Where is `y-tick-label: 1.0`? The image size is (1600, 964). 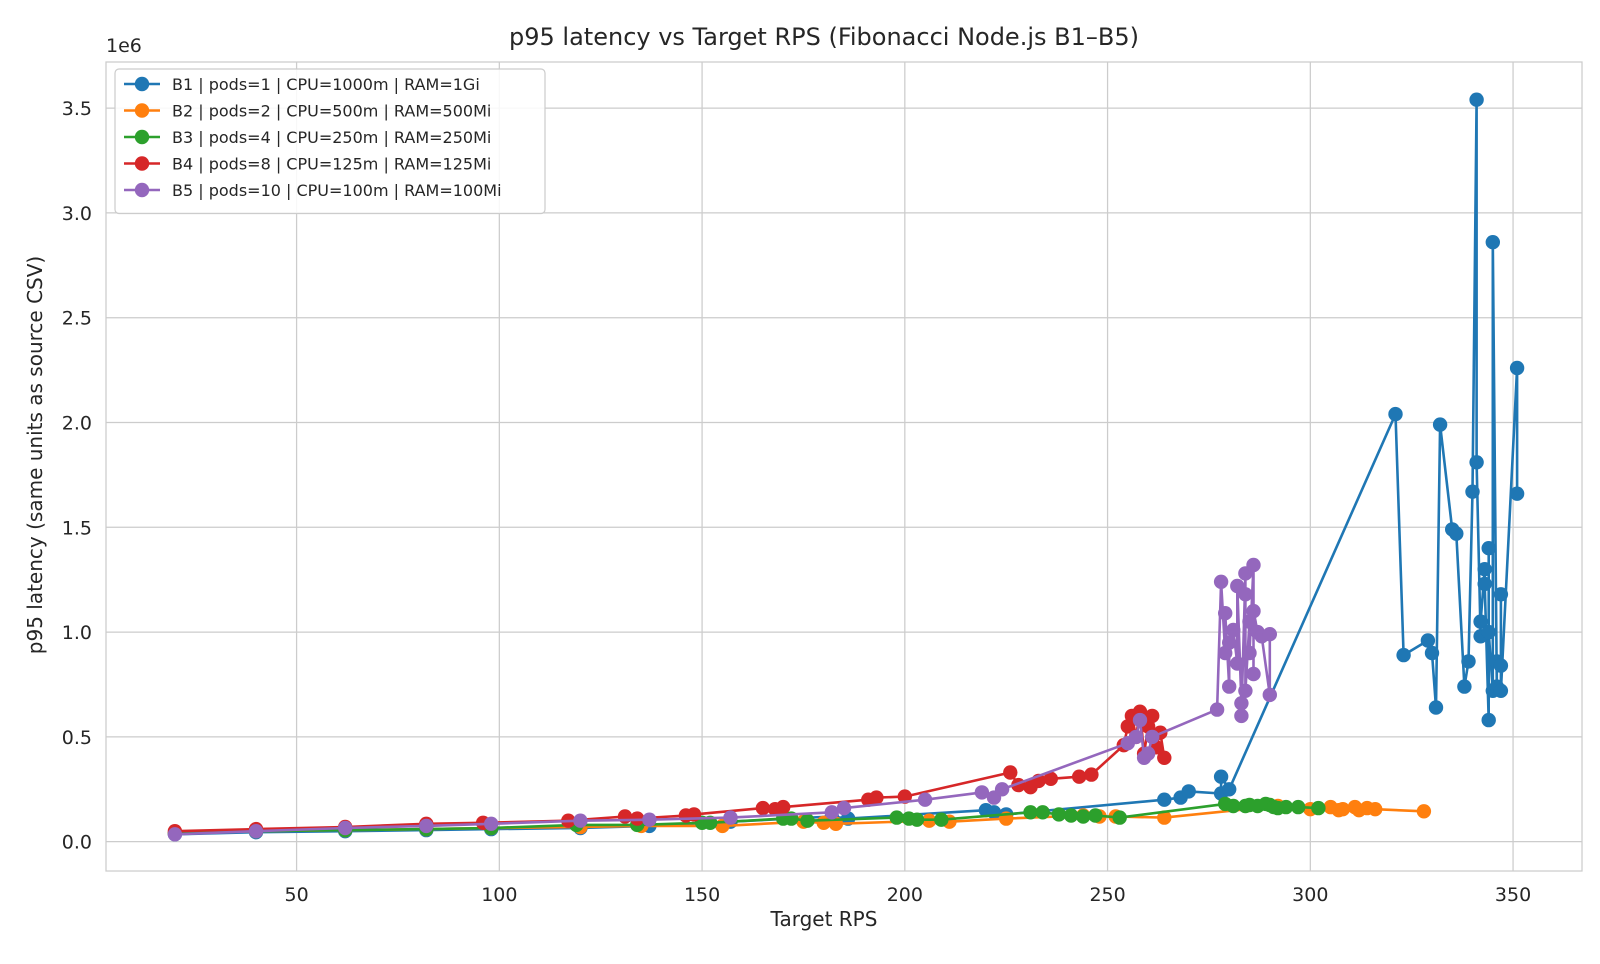 y-tick-label: 1.0 is located at coordinates (77, 633).